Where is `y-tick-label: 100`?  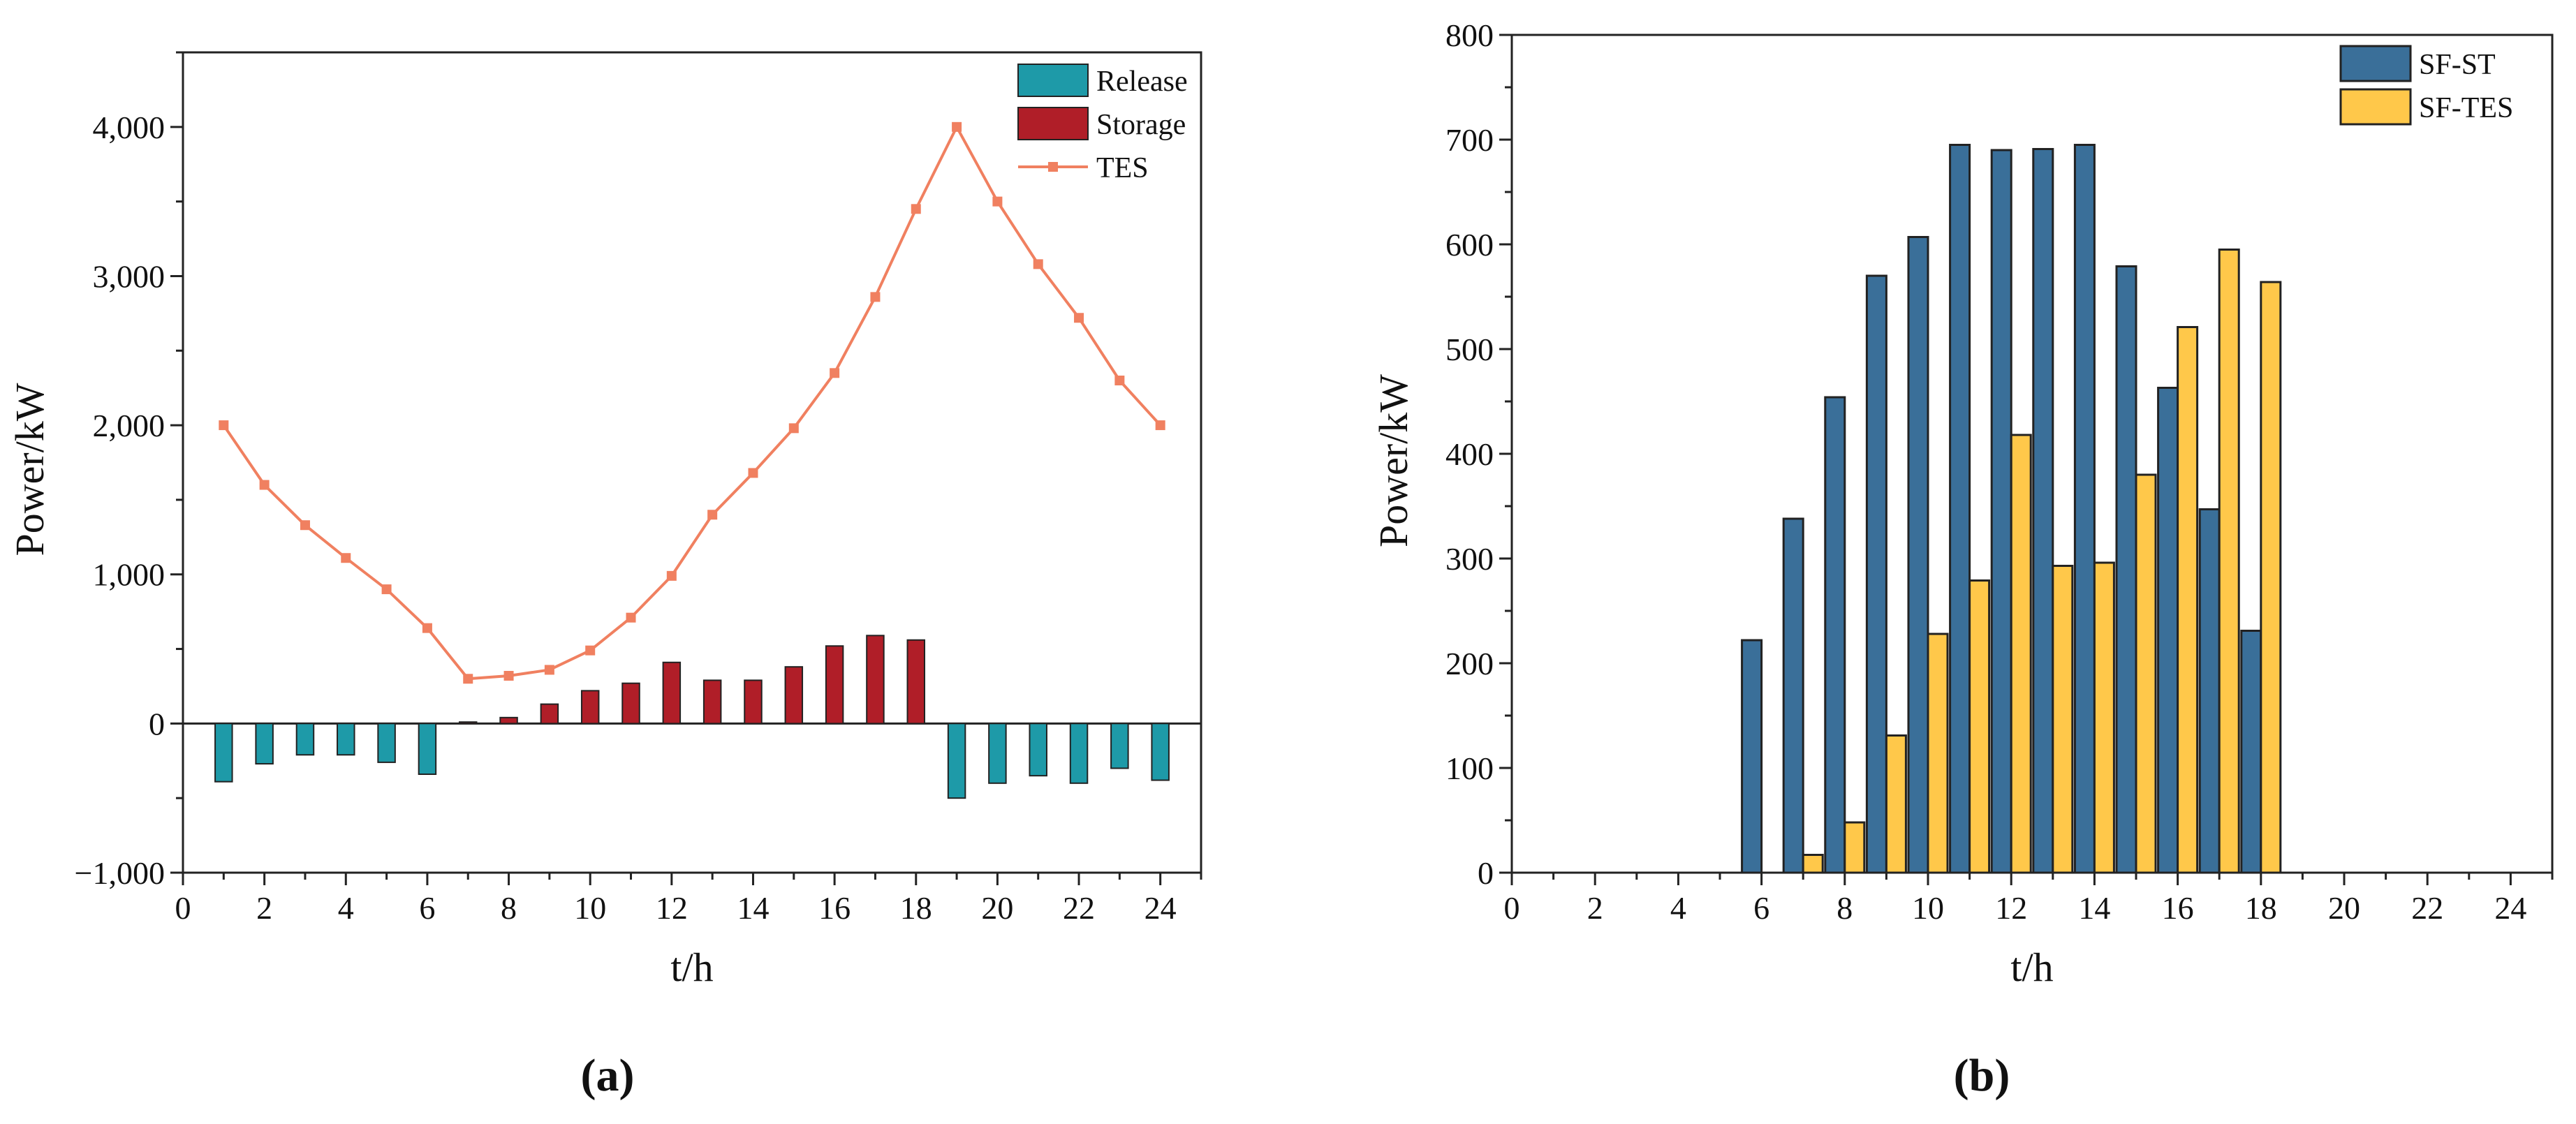
y-tick-label: 100 is located at coordinates (1469, 768).